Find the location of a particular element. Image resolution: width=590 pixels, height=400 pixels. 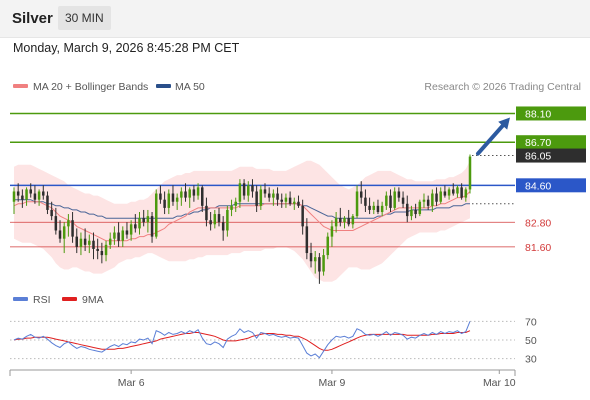

moving-averages is located at coordinates (242, 216).